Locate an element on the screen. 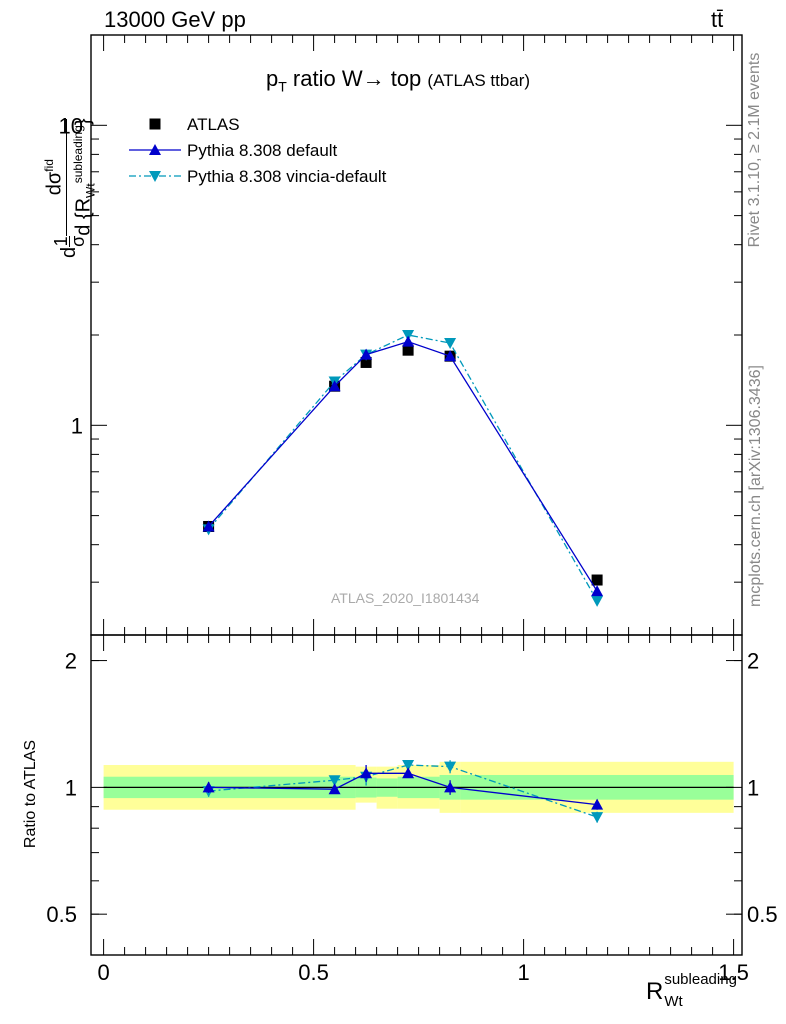  ratio-ytick-label-left: 0.5 is located at coordinates (61, 914).